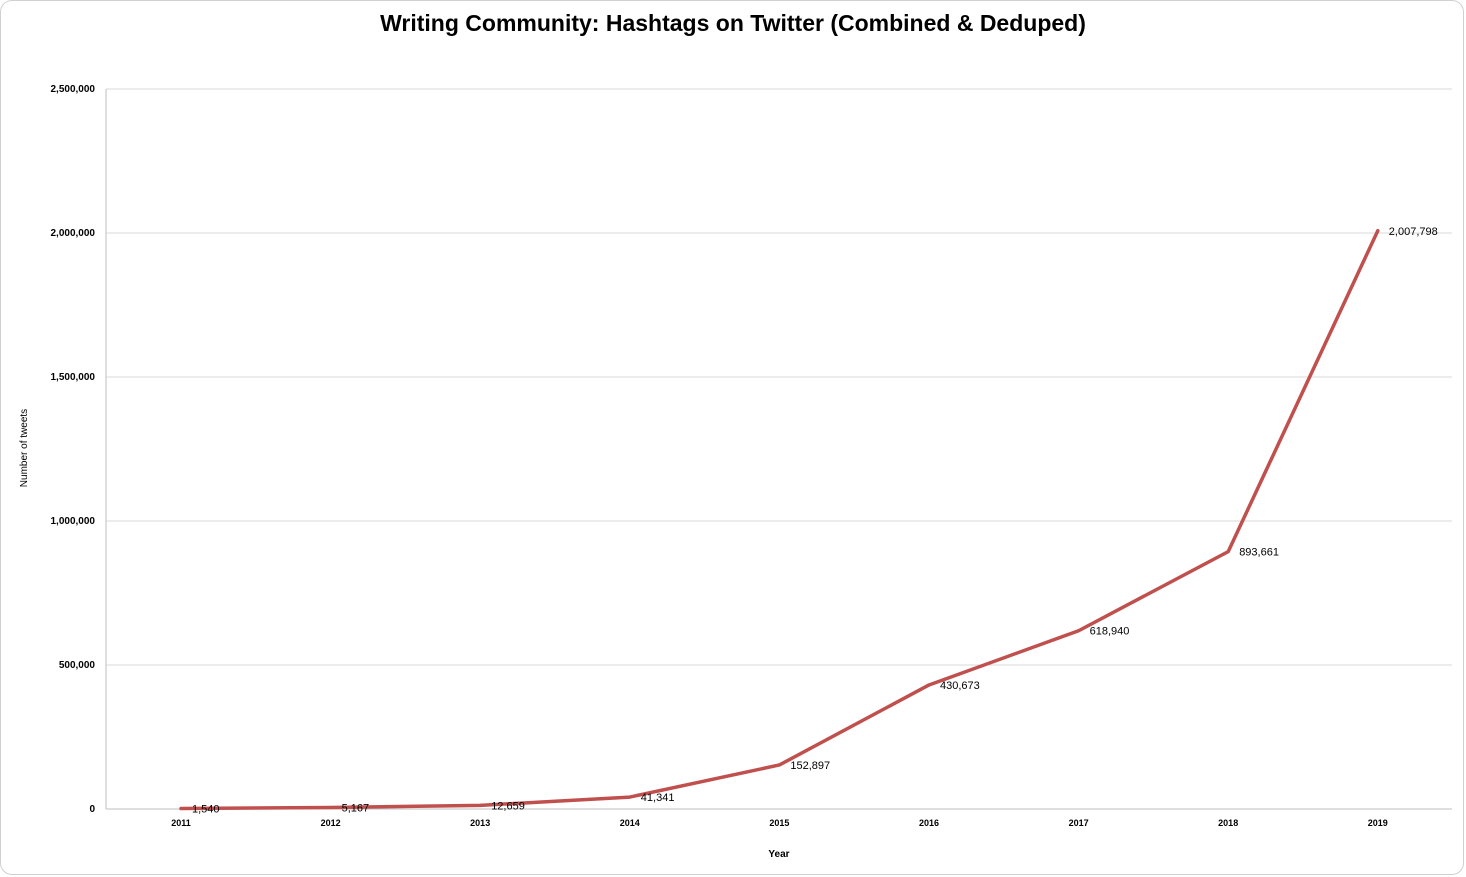 This screenshot has height=877, width=1466. Describe the element at coordinates (77, 665) in the screenshot. I see `y-tick-label: 500,000` at that location.